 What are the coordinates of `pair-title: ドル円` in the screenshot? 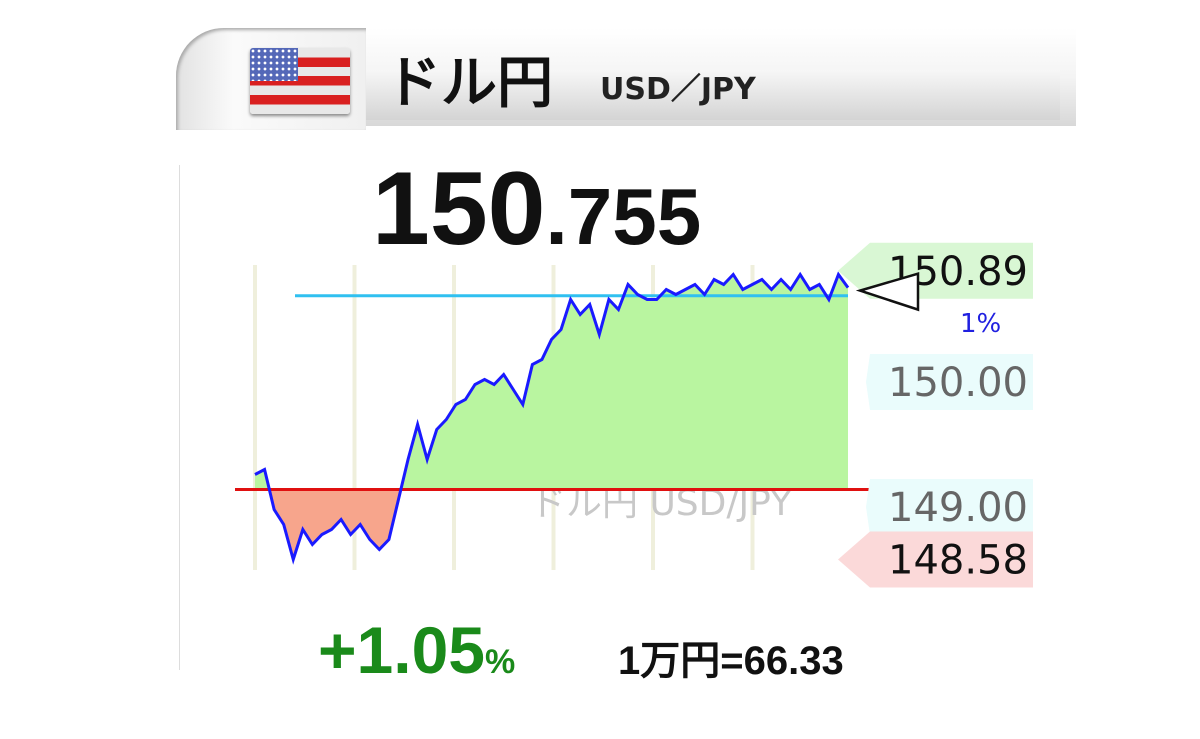 It's located at (469, 83).